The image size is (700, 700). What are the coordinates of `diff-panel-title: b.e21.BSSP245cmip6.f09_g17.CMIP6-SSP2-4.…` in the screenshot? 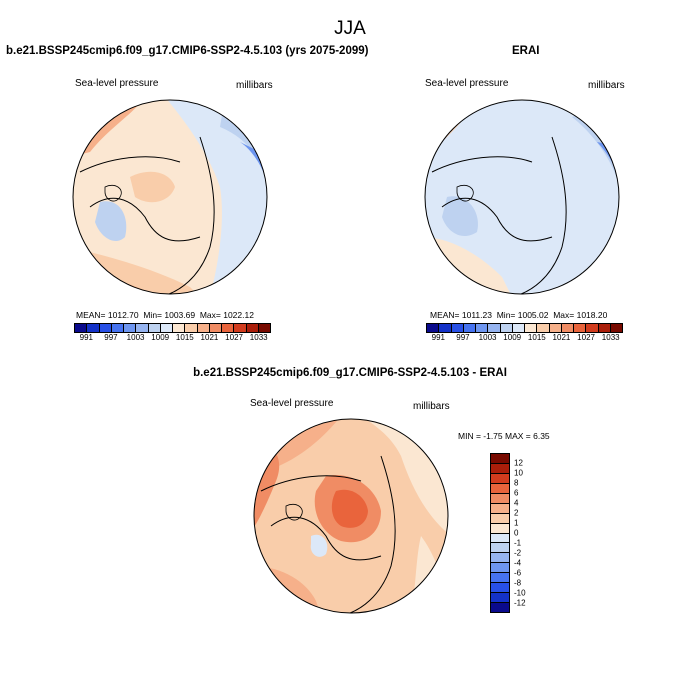 It's located at (350, 373).